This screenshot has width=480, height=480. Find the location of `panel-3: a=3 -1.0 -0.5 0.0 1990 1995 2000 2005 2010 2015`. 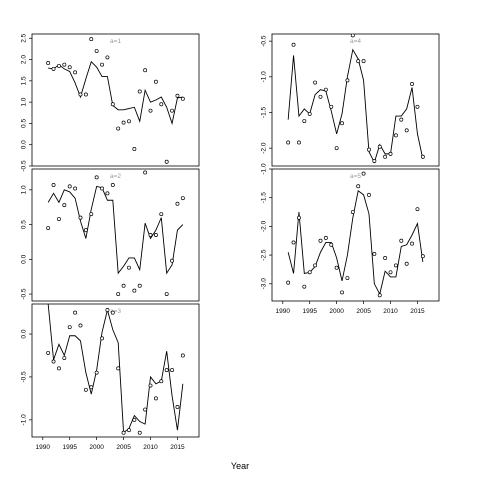

panel-3: a=3 -1.0 -0.5 0.0 1990 1995 2000 2005 2010 2015 is located at coordinates (110, 377).